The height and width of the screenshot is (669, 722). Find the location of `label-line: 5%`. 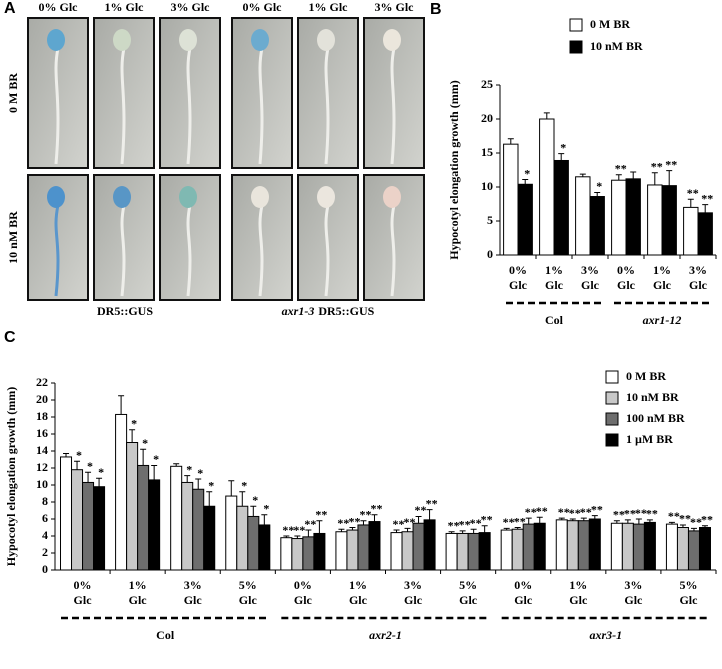

label-line: 5% is located at coordinates (688, 585).